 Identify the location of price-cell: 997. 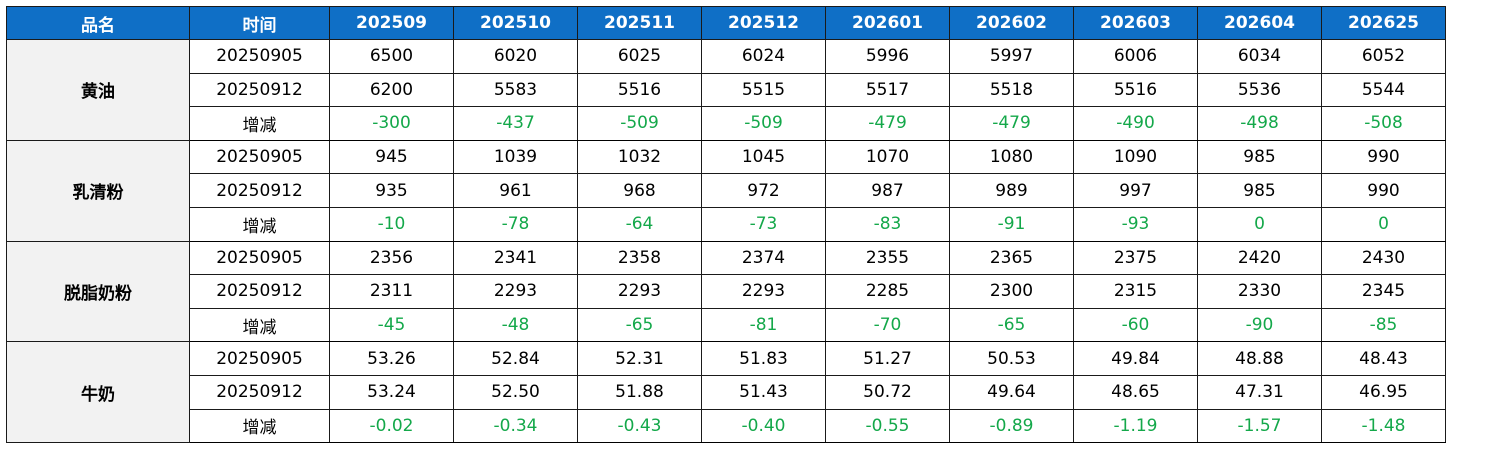
(1135, 190).